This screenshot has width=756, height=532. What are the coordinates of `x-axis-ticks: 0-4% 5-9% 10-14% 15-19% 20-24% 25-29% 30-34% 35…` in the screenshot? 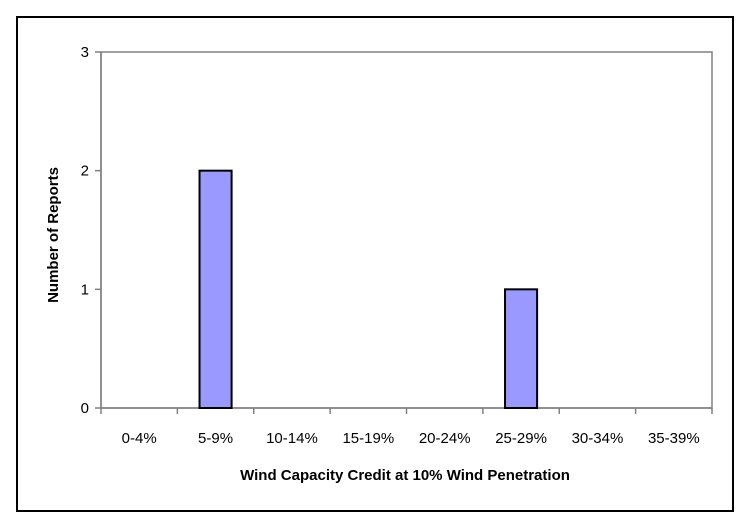 It's located at (406, 427).